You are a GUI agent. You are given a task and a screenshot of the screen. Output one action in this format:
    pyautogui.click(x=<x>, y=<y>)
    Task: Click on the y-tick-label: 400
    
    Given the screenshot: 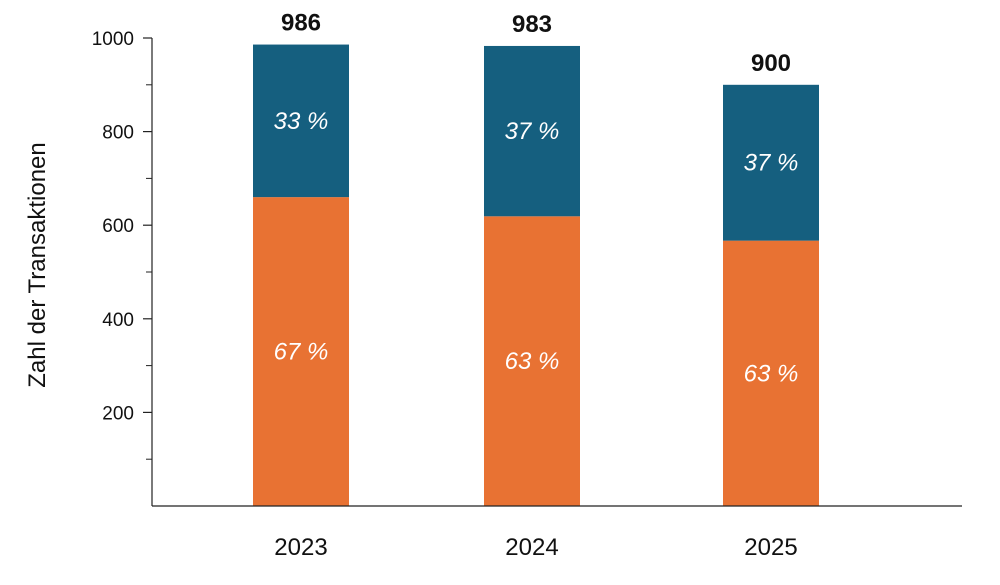 What is the action you would take?
    pyautogui.click(x=118, y=320)
    